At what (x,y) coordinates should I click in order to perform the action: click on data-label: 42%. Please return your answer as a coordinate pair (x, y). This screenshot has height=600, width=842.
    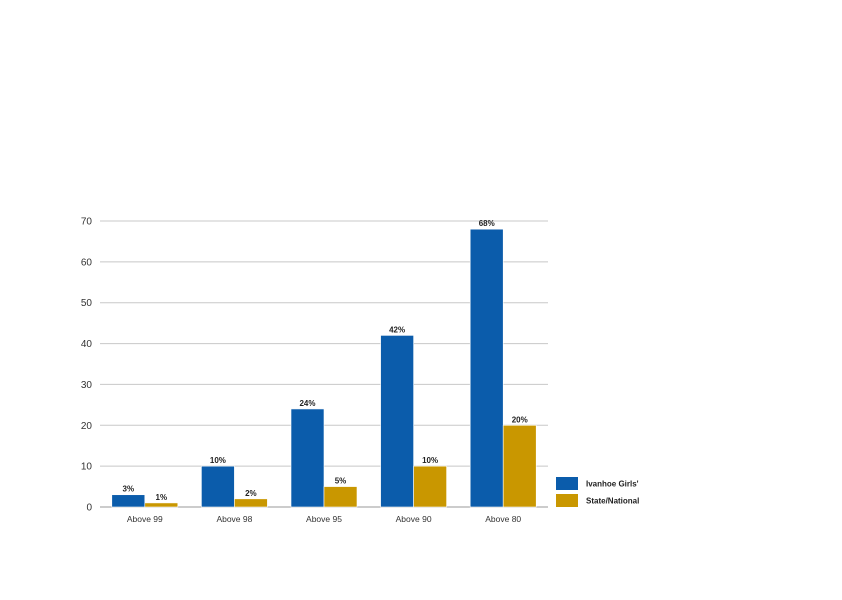
    Looking at the image, I should click on (397, 329).